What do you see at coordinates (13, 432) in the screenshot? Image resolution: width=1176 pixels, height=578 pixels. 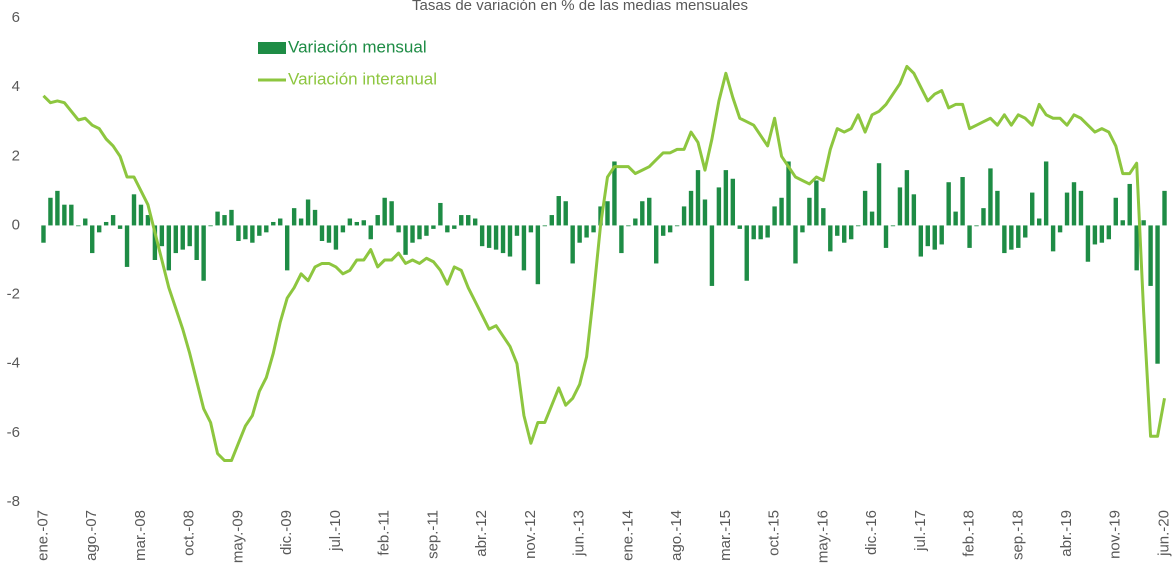 I see `y-tick-label: -6` at bounding box center [13, 432].